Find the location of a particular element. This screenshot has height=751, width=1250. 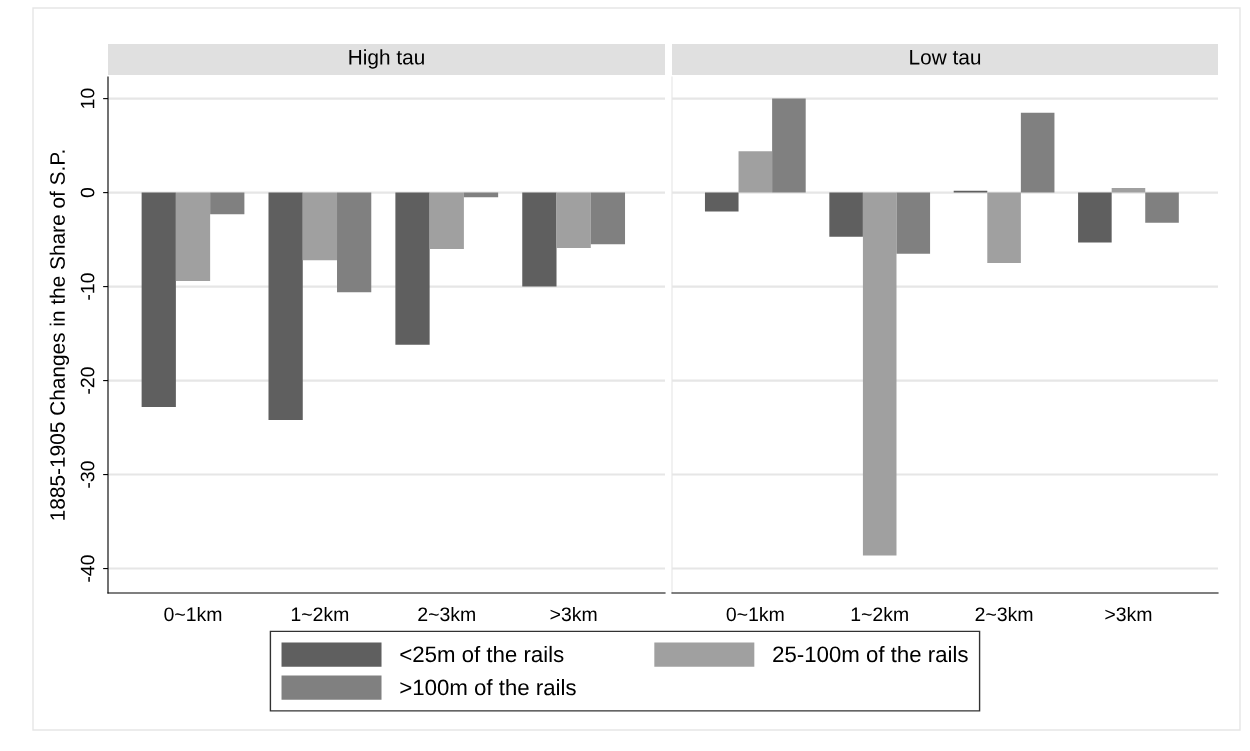

legend-label: 25-100m of the rails is located at coordinates (870, 654).